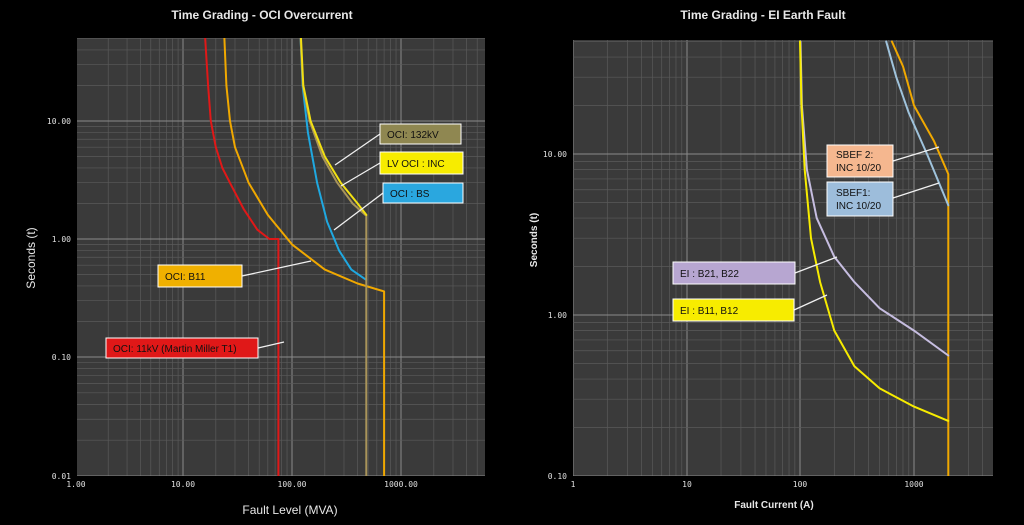  I want to click on x-tick-label: 100.00, so click(292, 484).